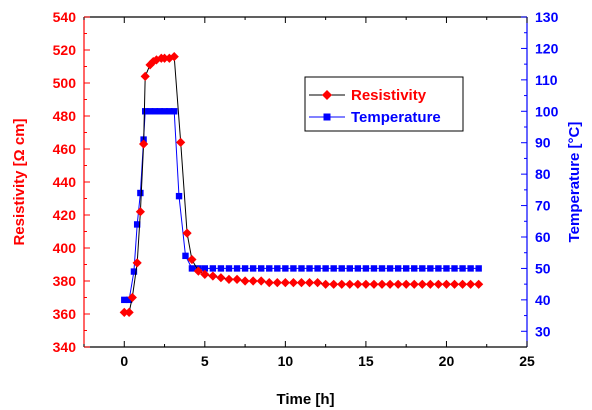  What do you see at coordinates (65, 248) in the screenshot?
I see `y-left-tick-label: 400` at bounding box center [65, 248].